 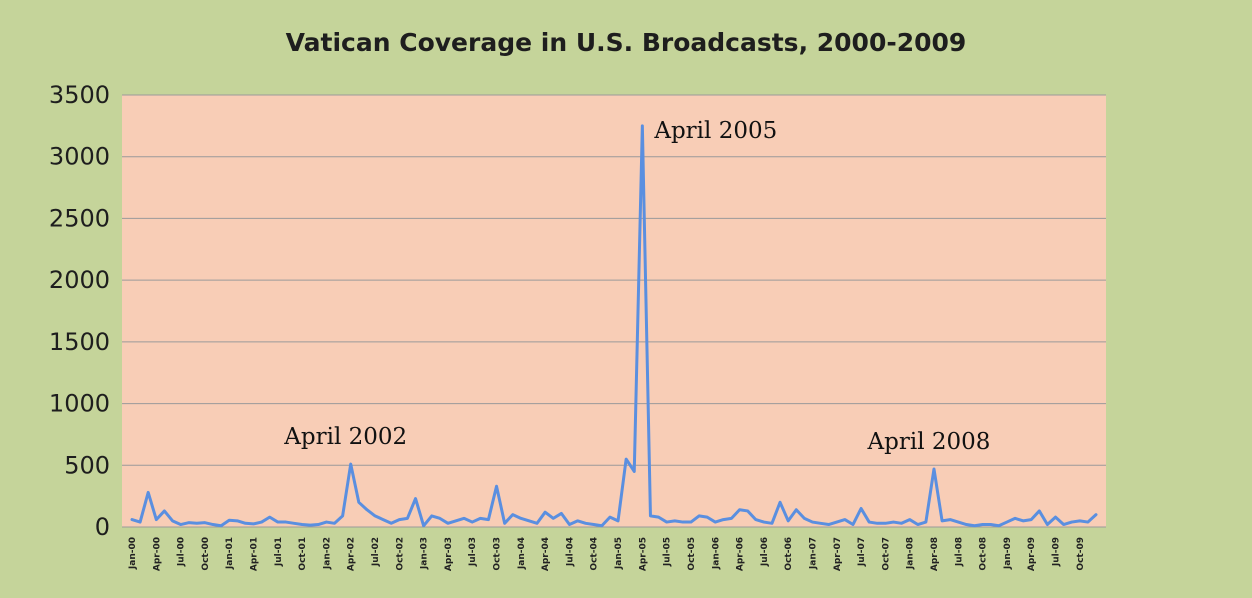 What do you see at coordinates (87, 465) in the screenshot?
I see `y-tick-label: 500` at bounding box center [87, 465].